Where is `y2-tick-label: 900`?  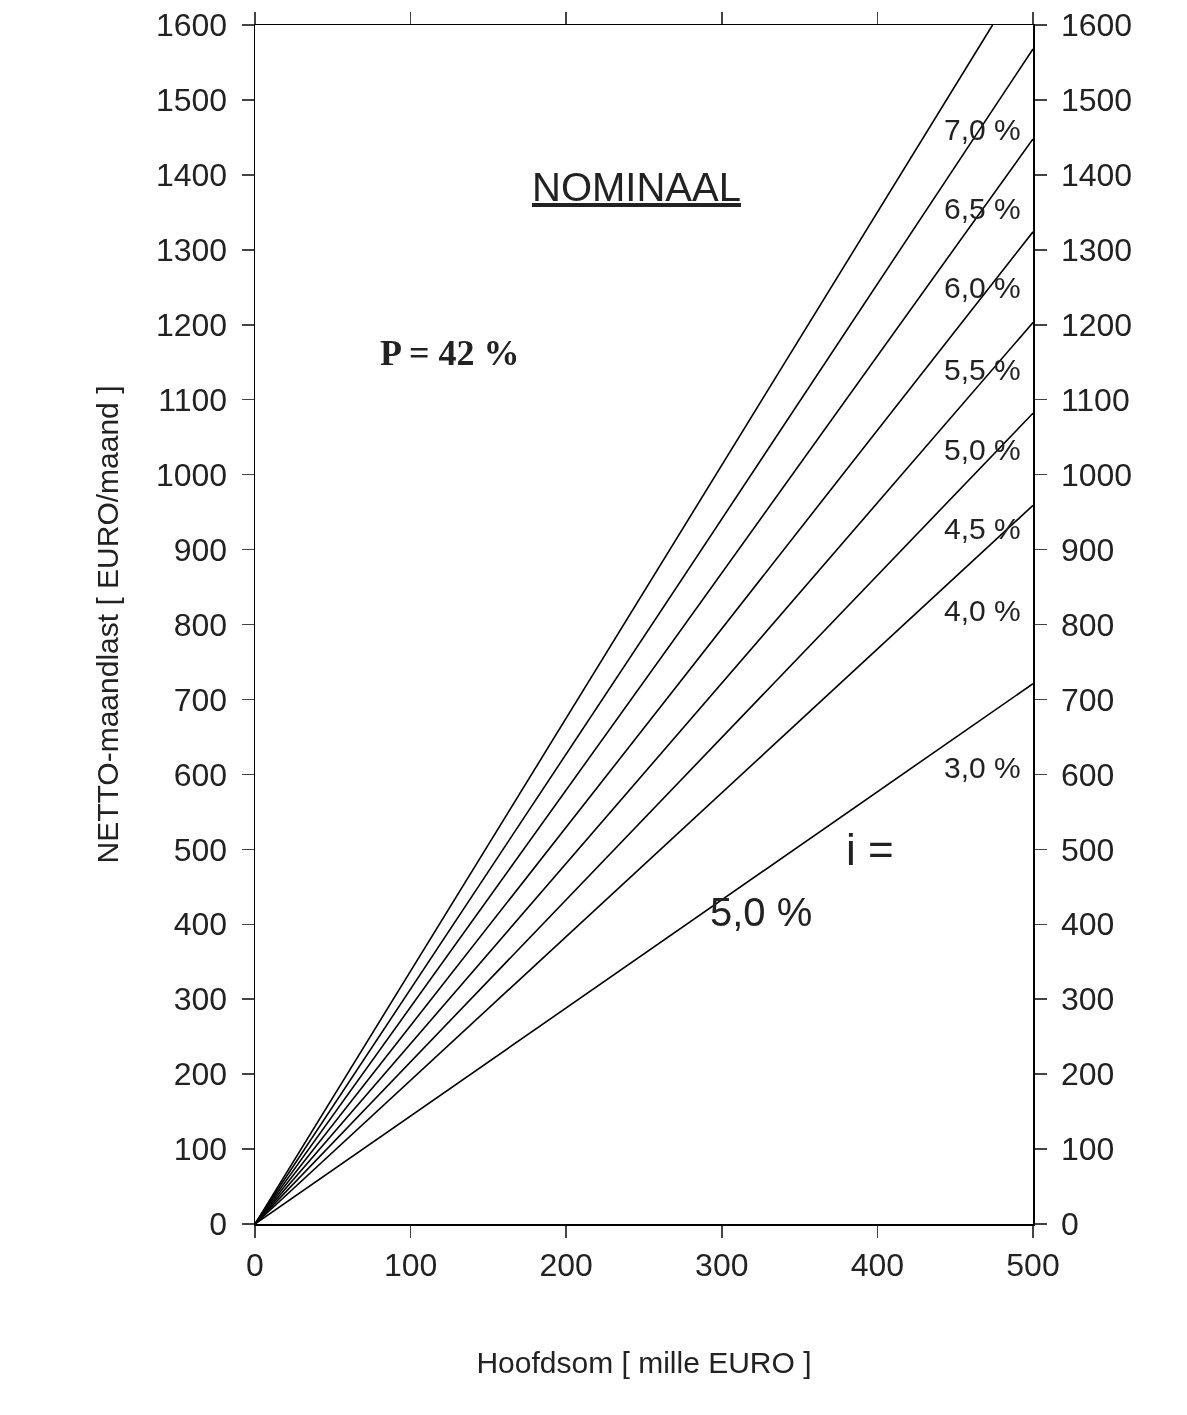
y2-tick-label: 900 is located at coordinates (1087, 549).